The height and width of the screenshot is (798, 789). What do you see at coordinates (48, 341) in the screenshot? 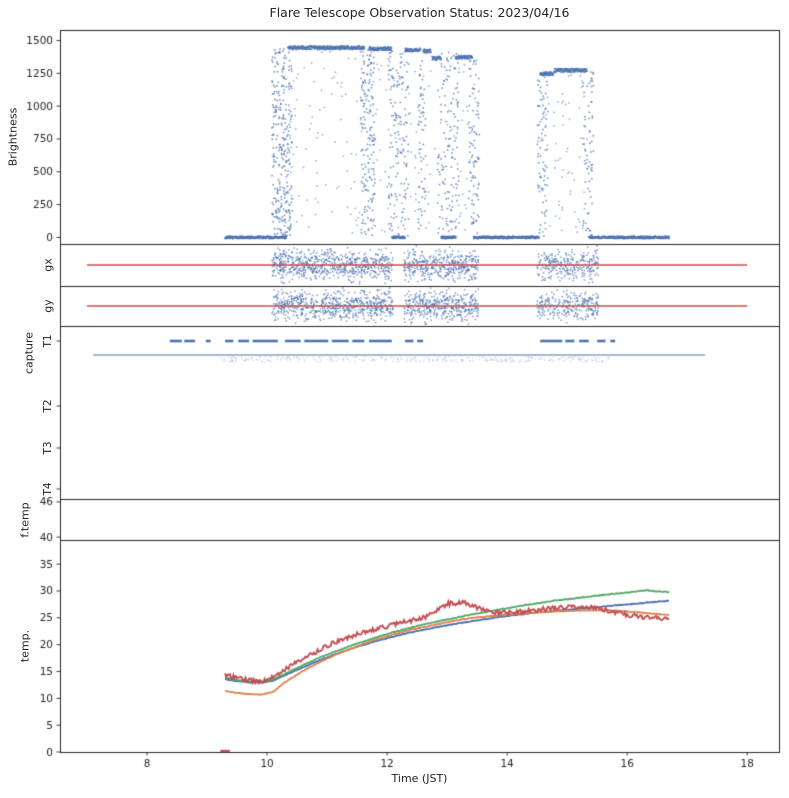
I see `t1-tick-label: T1` at bounding box center [48, 341].